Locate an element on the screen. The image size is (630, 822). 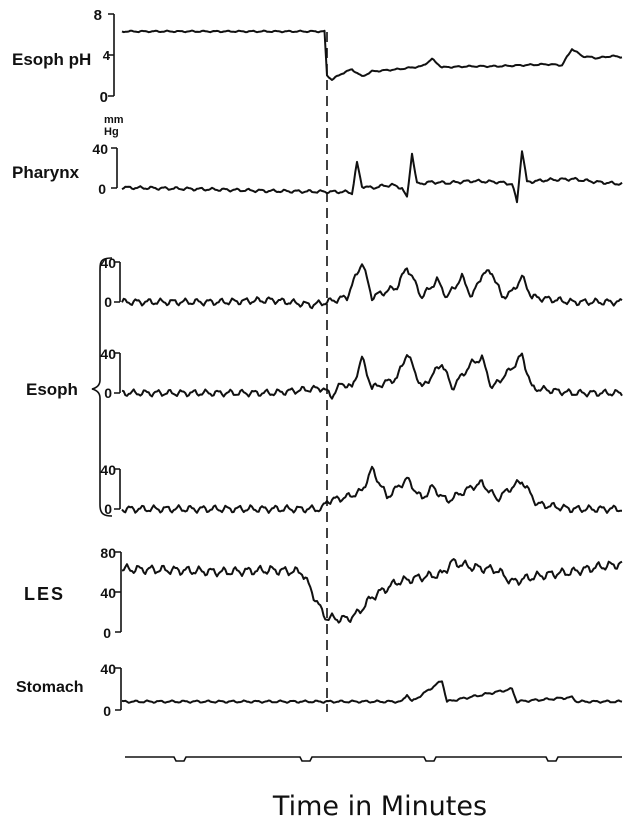
pharynx-tick-40: 40 is located at coordinates (100, 149).